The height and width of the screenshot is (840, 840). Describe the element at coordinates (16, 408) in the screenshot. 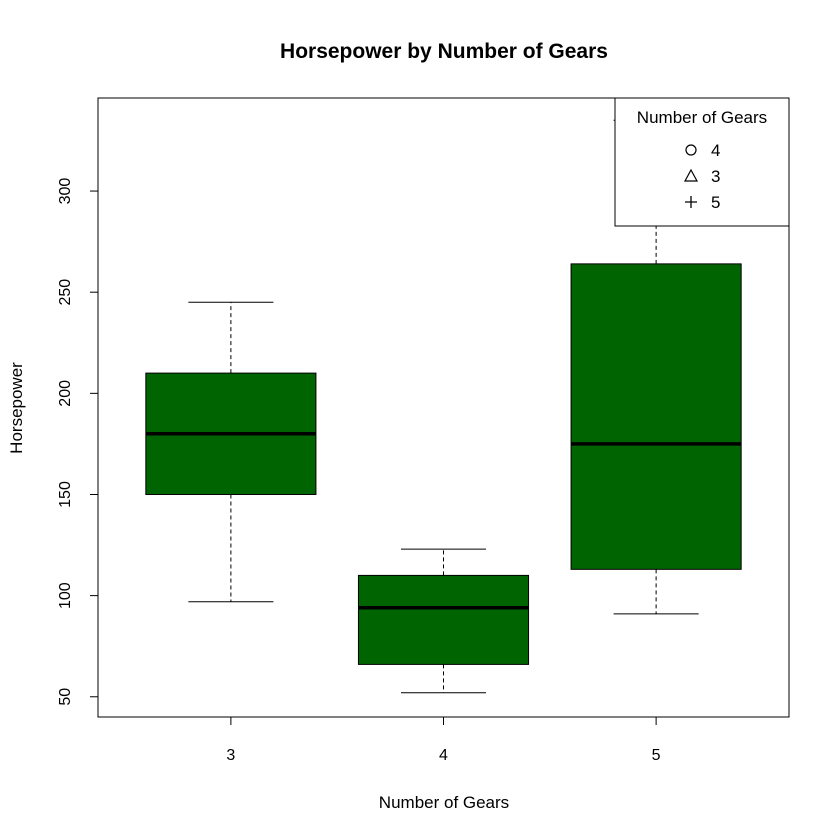

I see `y-axis-label: Horsepower` at that location.